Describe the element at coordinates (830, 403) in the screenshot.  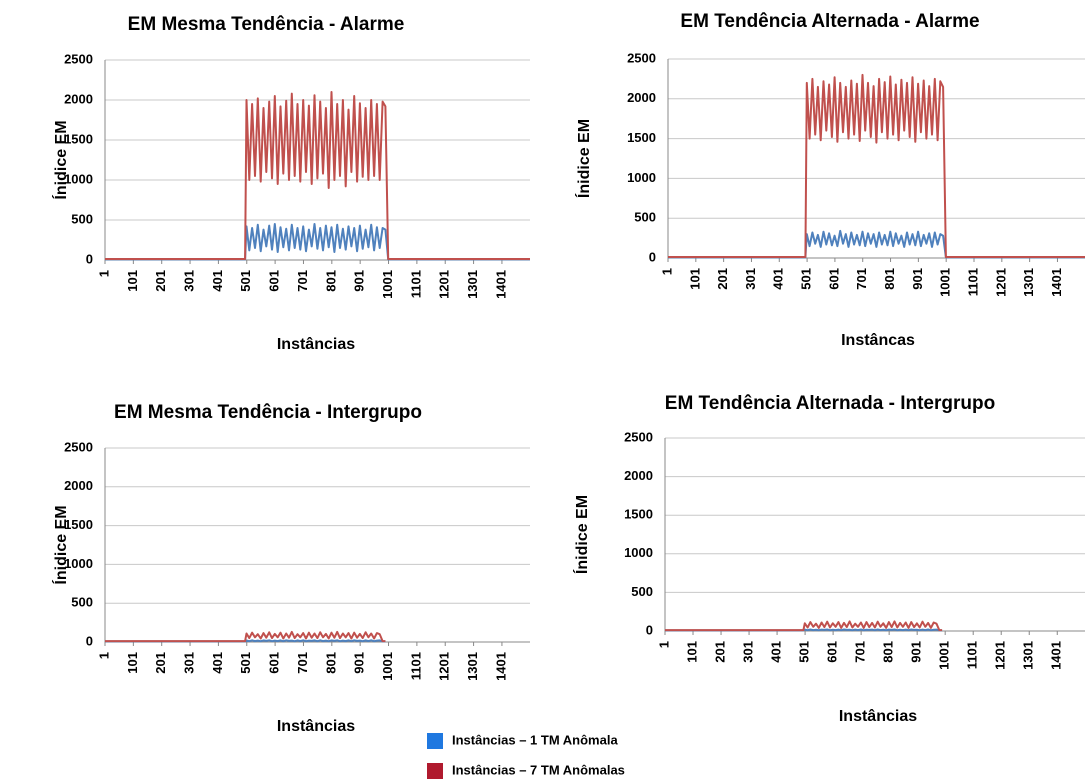
I see `chart-title: EM Tendência Alternada - Intergrupo` at that location.